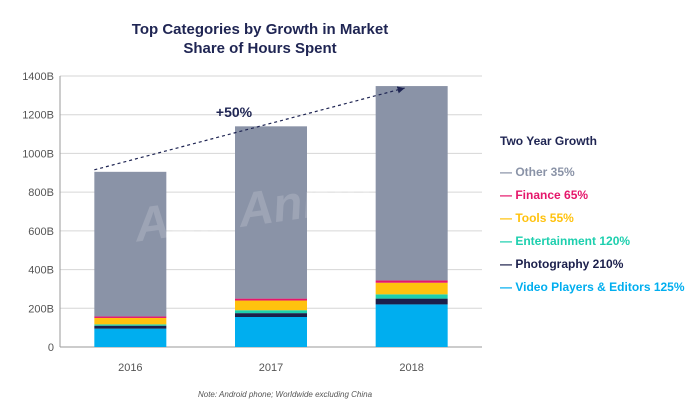 The height and width of the screenshot is (409, 700). Describe the element at coordinates (130, 244) in the screenshot. I see `bar-segment-other-2016` at that location.